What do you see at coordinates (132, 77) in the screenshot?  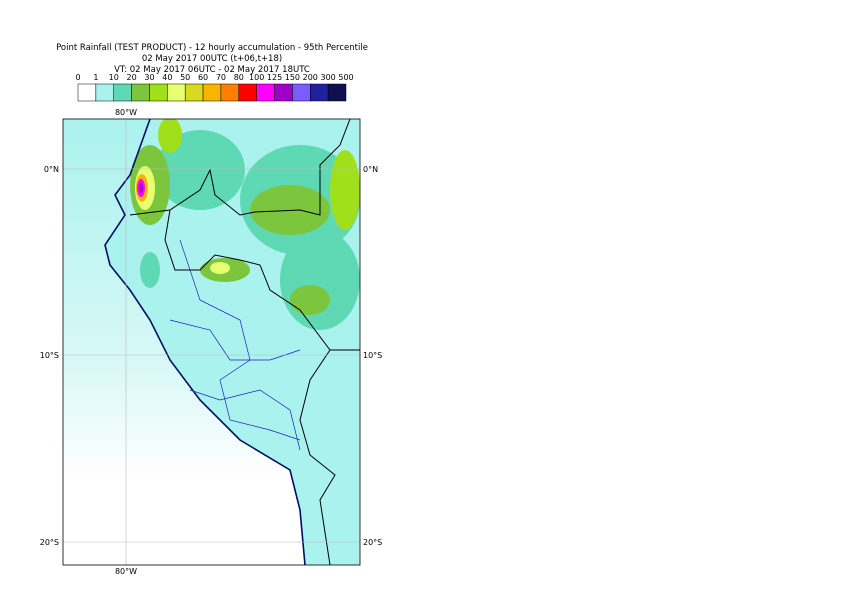 I see `legend-label: 20` at bounding box center [132, 77].